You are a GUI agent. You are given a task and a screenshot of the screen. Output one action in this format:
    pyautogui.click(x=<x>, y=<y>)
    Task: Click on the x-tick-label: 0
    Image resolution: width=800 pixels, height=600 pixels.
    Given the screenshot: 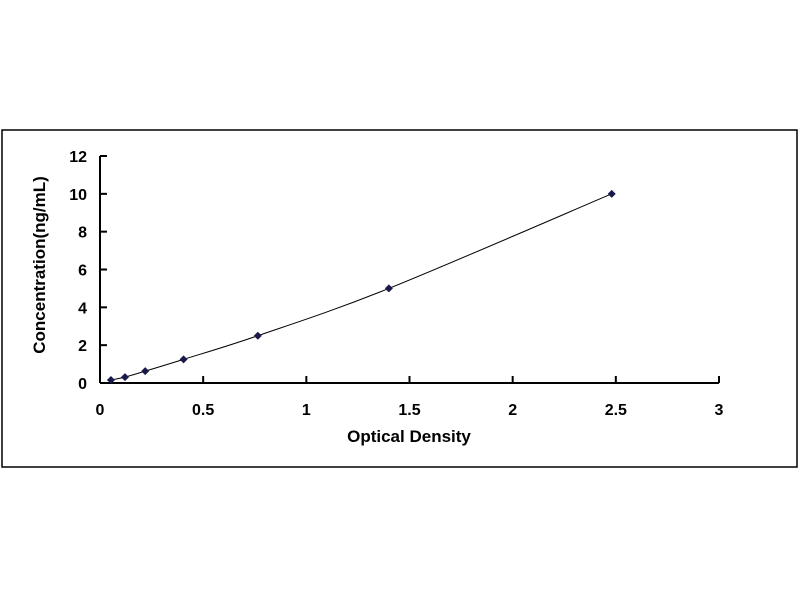 What is the action you would take?
    pyautogui.click(x=100, y=410)
    